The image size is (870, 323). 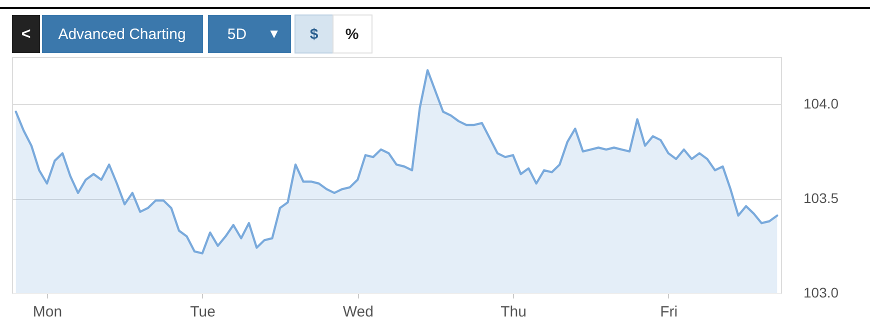 What do you see at coordinates (122, 34) in the screenshot?
I see `text: Advanced Charting` at bounding box center [122, 34].